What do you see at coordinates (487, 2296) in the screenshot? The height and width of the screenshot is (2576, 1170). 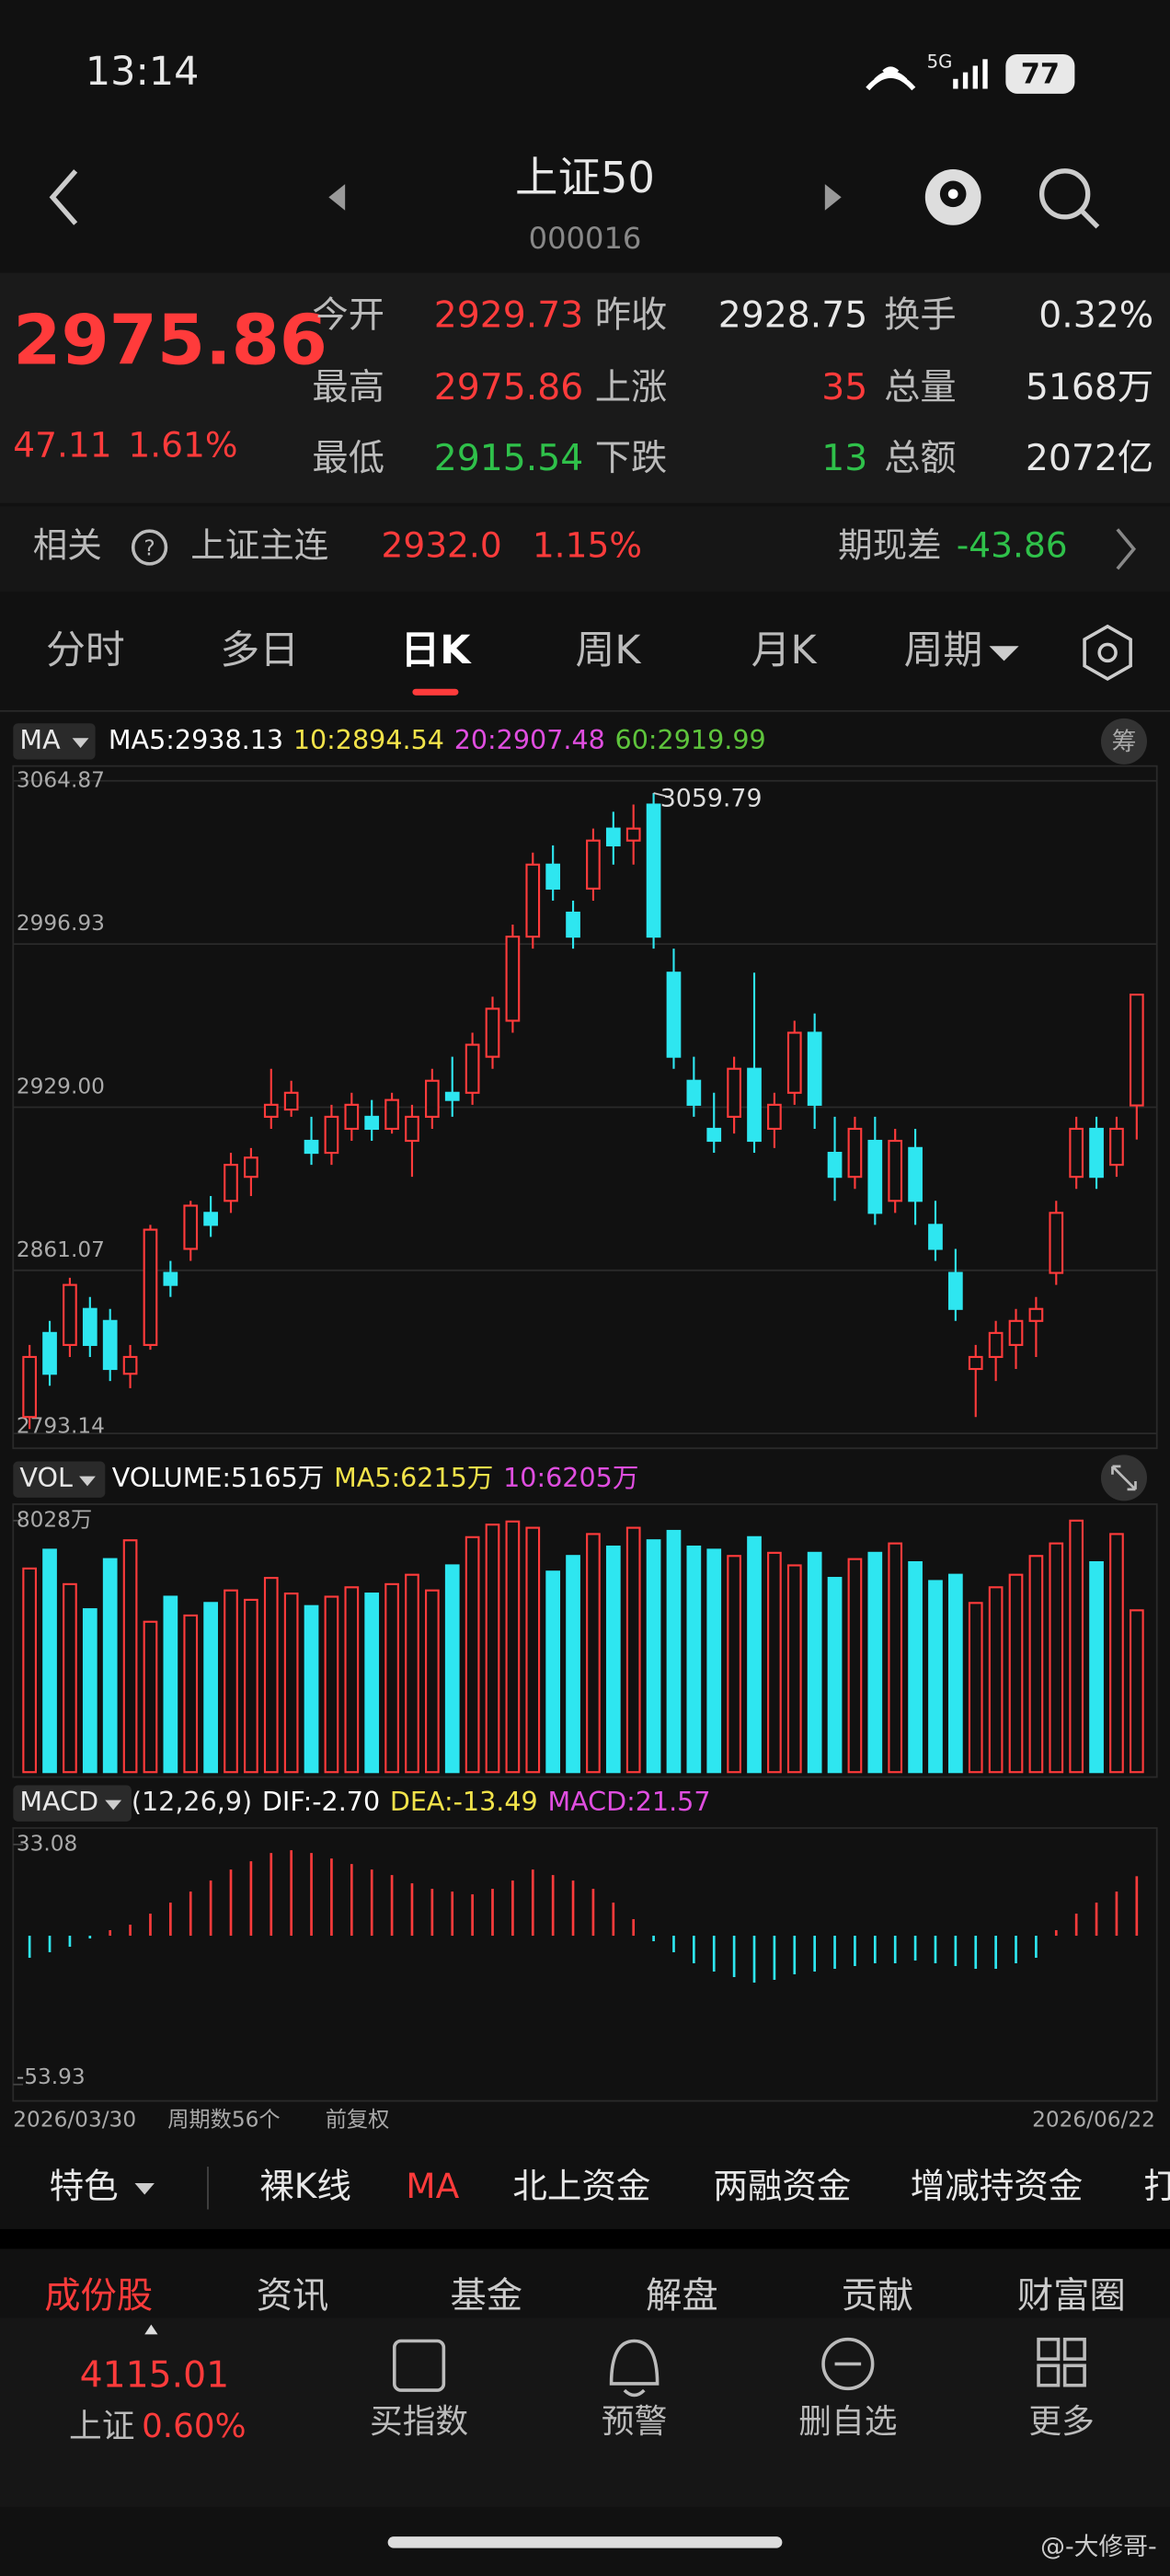 I see `sub-tab: 基金` at bounding box center [487, 2296].